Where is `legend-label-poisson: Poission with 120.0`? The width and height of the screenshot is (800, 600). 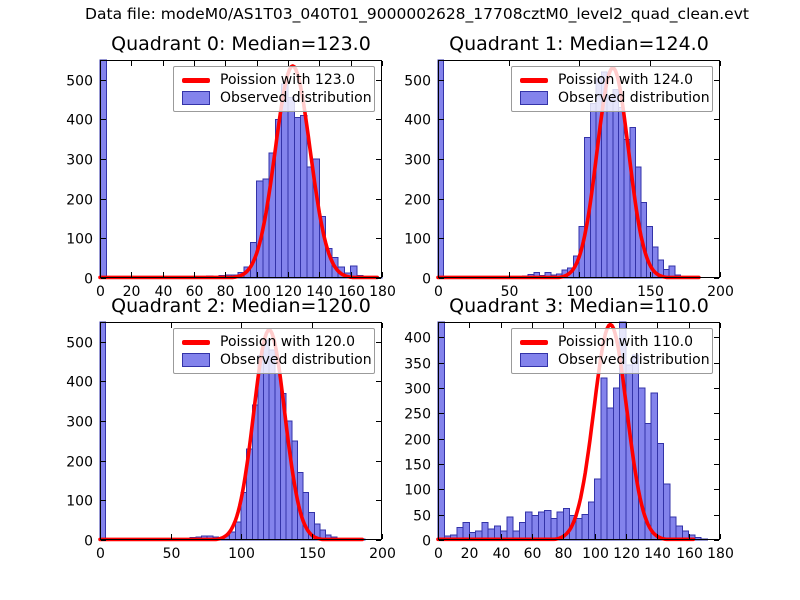 legend-label-poisson: Poission with 120.0 is located at coordinates (287, 342).